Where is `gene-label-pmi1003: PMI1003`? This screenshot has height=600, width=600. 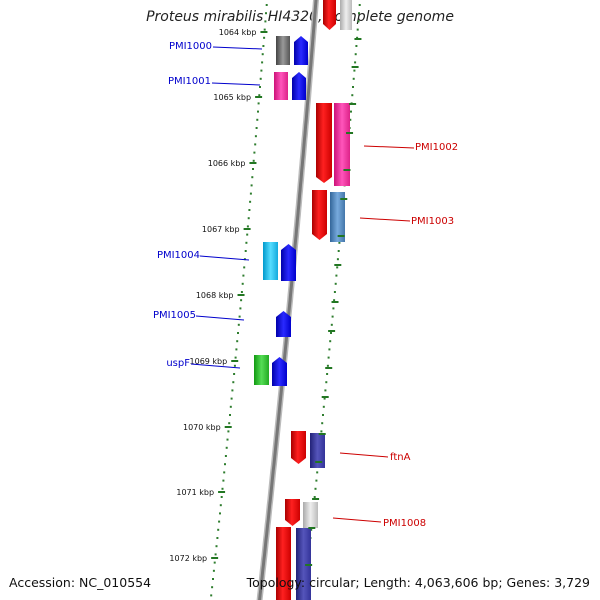
gene-label-pmi1003: PMI1003 is located at coordinates (432, 221).